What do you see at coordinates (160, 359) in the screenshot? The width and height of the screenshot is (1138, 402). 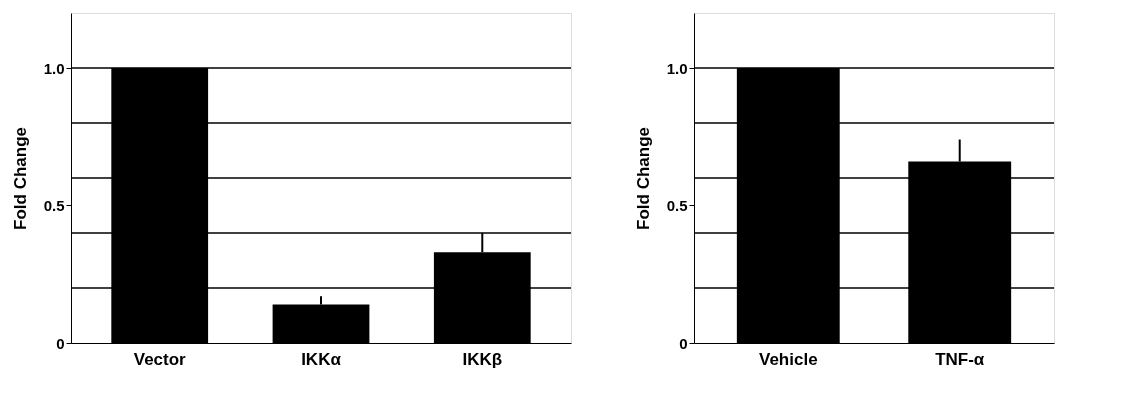 I see `x-tick-label: Vector` at bounding box center [160, 359].